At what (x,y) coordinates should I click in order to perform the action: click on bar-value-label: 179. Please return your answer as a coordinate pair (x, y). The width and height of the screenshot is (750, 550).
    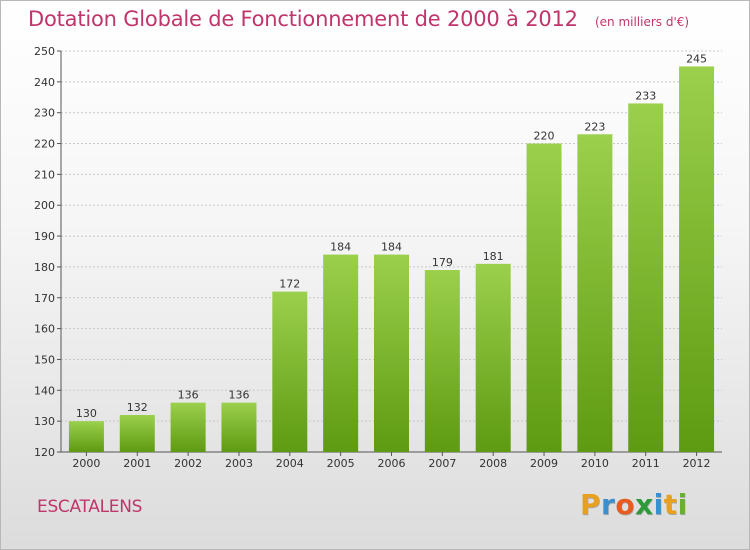
    Looking at the image, I should click on (442, 262).